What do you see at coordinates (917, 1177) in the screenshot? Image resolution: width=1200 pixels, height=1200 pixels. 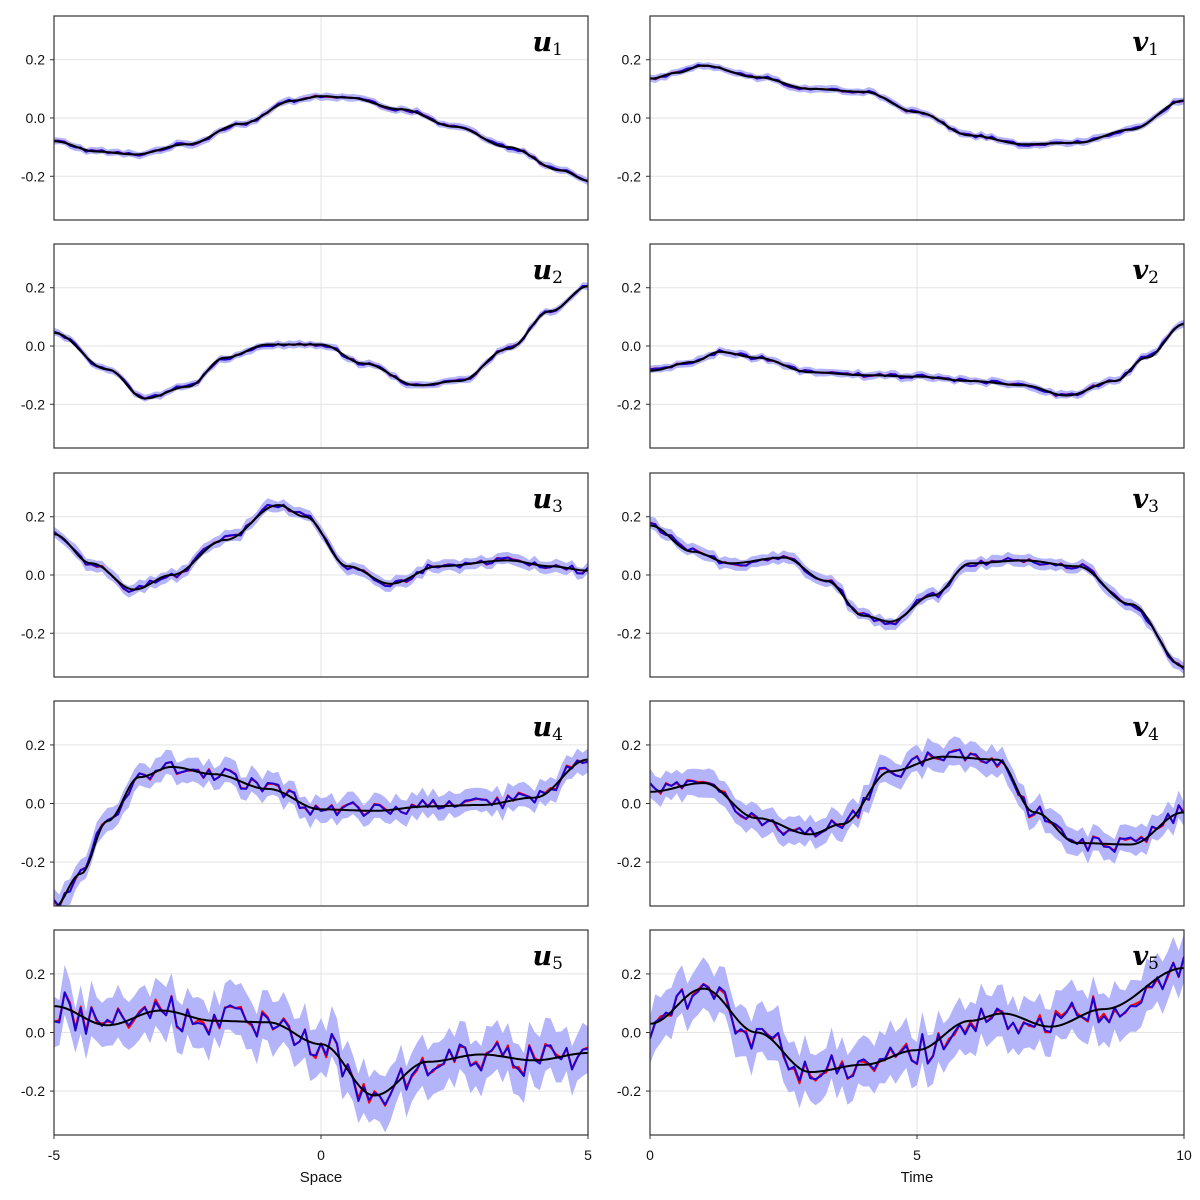 I see `x-axis-label-time: Time` at bounding box center [917, 1177].